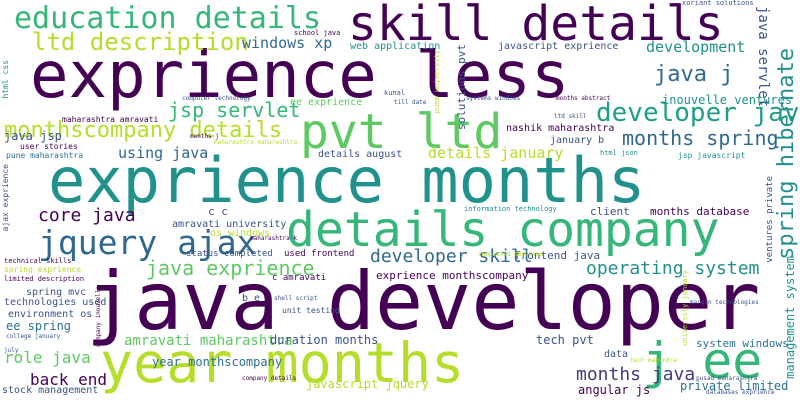 The image size is (800, 400). Describe the element at coordinates (11, 350) in the screenshot. I see `word: july` at that location.